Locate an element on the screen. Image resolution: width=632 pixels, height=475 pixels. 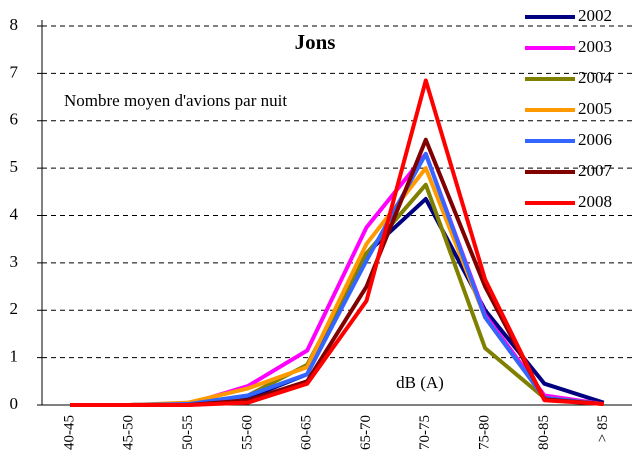
y-tick-label: 1 is located at coordinates (14, 356).